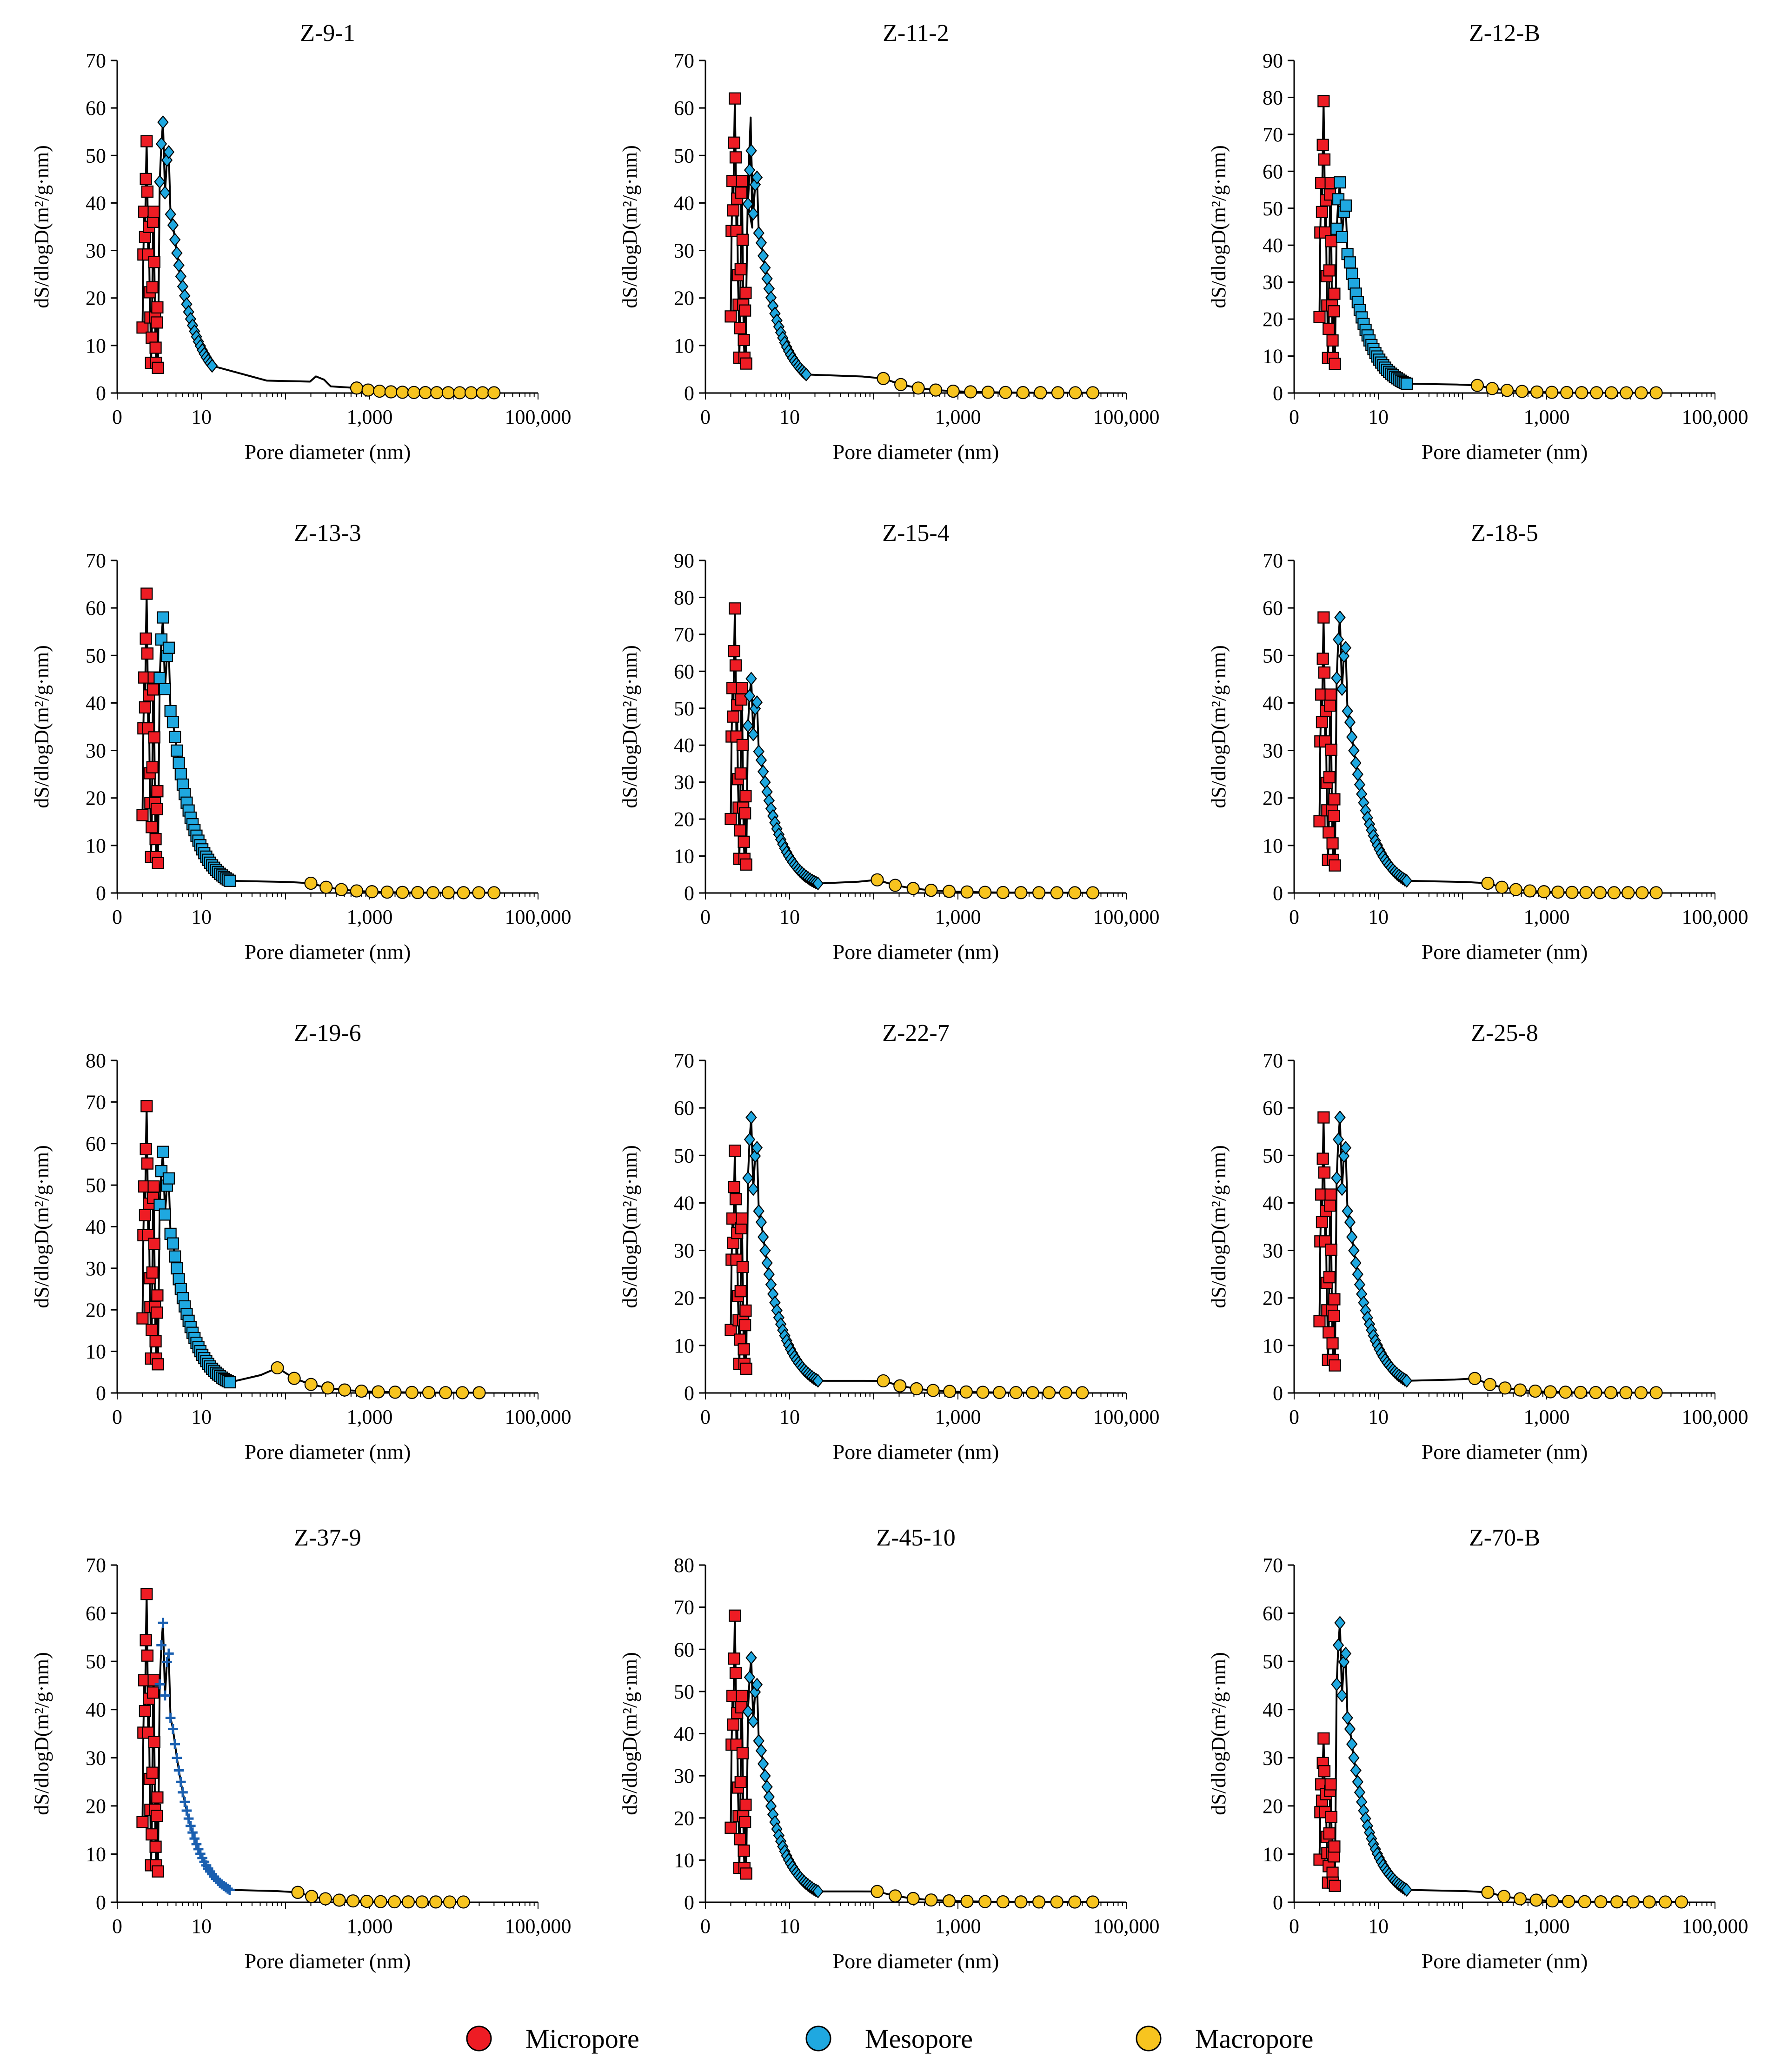 Image resolution: width=1768 pixels, height=2072 pixels. I want to click on x-tick-label: 0, so click(705, 417).